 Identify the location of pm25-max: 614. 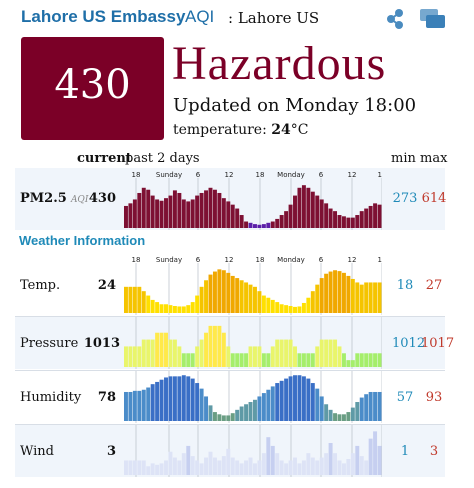
(434, 198).